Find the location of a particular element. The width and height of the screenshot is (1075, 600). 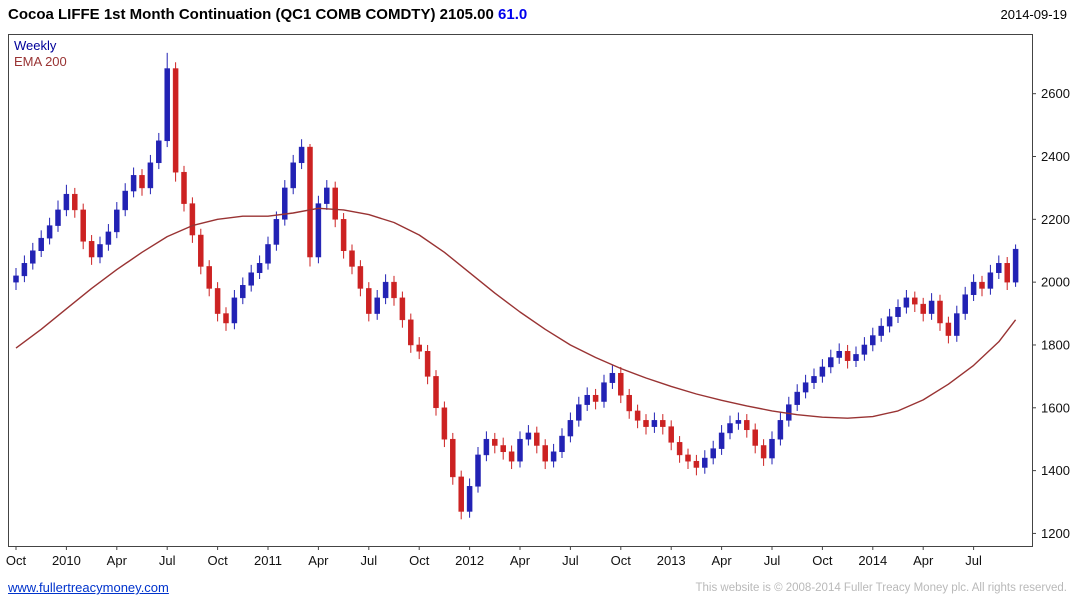

x-tick-label: 2013 is located at coordinates (671, 560).